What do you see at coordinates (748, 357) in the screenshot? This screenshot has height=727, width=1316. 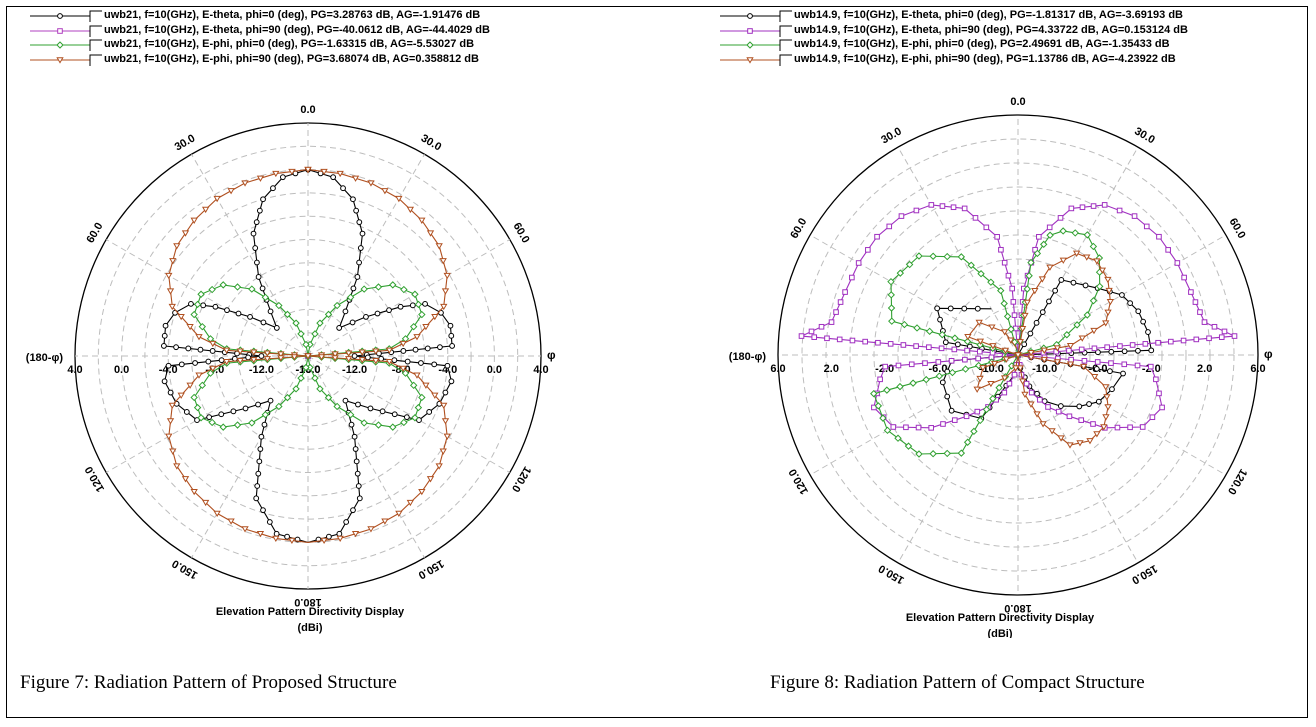 I see `left-axis-label: (180-φ)` at bounding box center [748, 357].